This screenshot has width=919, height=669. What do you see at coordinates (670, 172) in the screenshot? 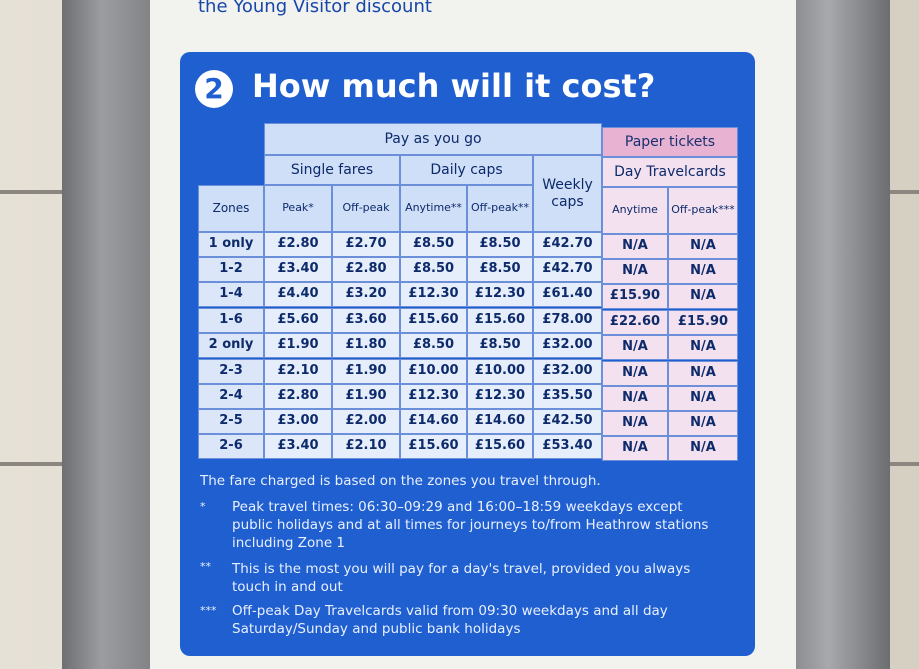
I see `header-day-travelcards: Day Travelcards` at bounding box center [670, 172].